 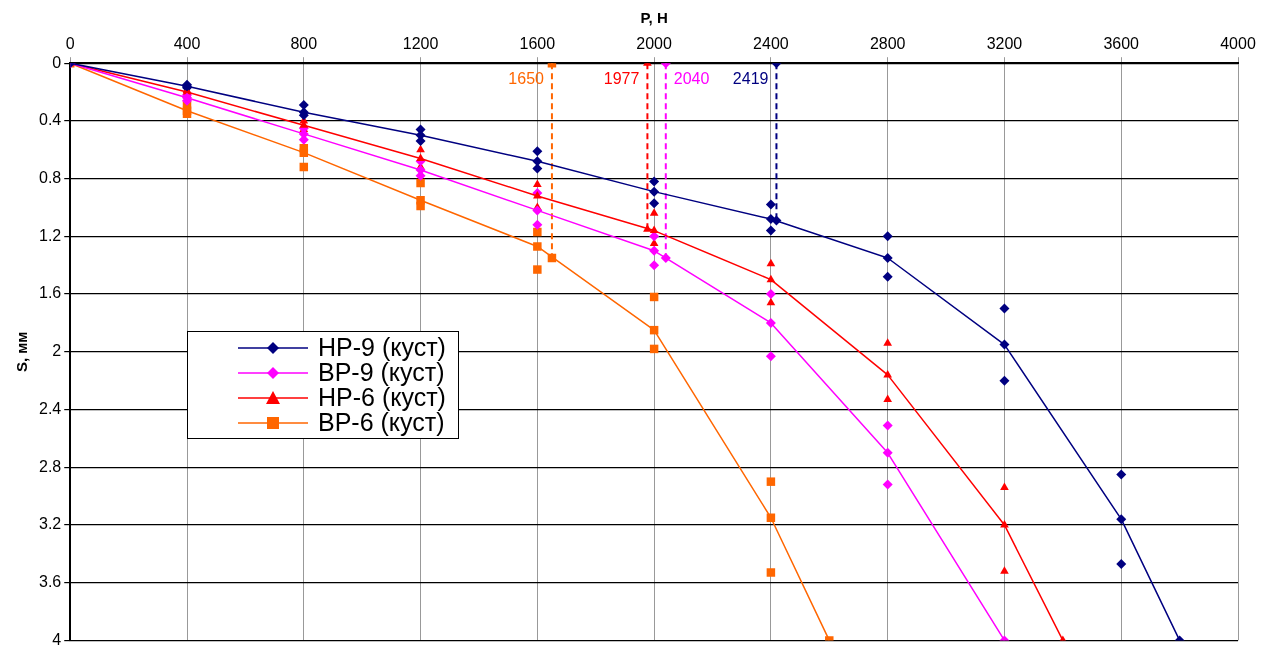 I want to click on x-tick-label: 3600, so click(x=1121, y=44).